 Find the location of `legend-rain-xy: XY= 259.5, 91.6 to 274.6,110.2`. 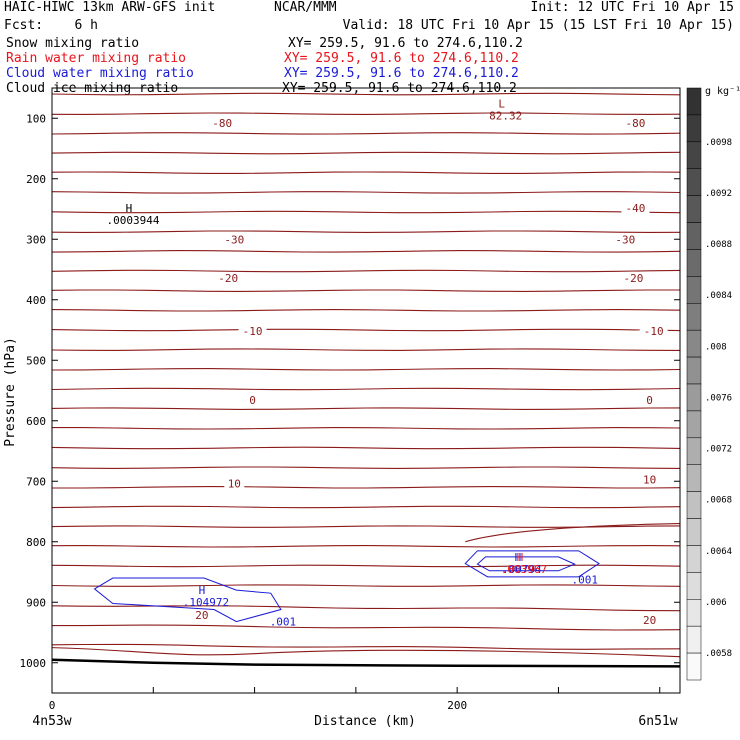

legend-rain-xy: XY= 259.5, 91.6 to 274.6,110.2 is located at coordinates (401, 58).